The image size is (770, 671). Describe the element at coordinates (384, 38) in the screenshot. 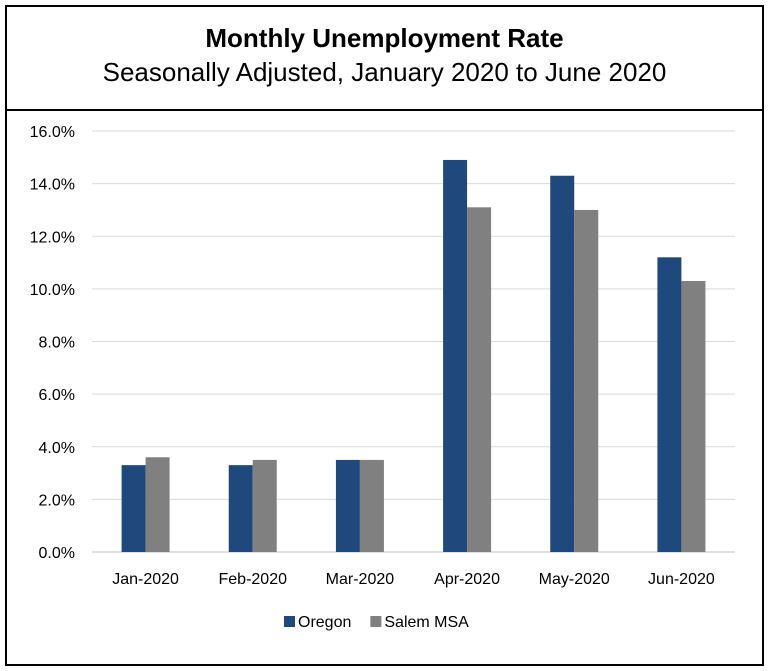

I see `chart-title: Monthly Unemployment Rate` at that location.